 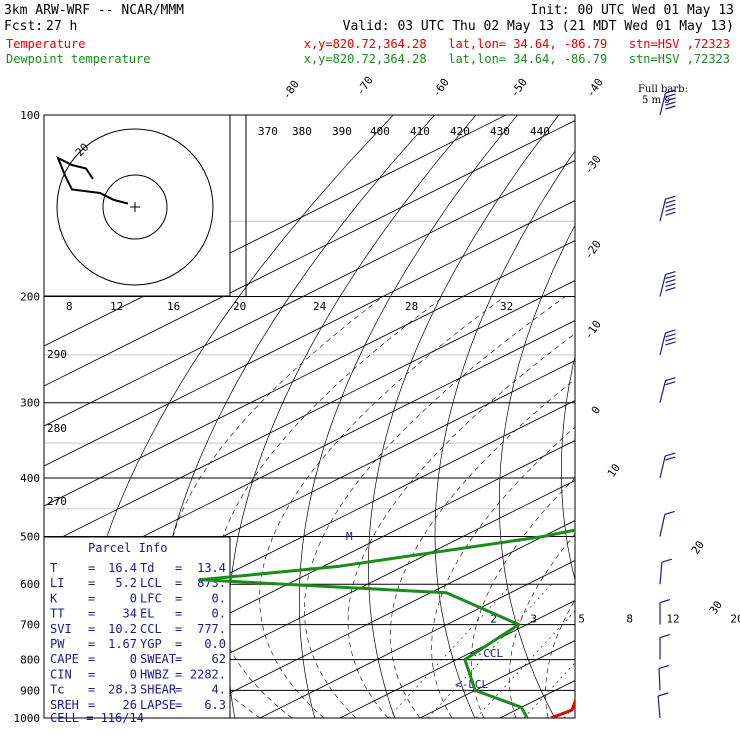 What do you see at coordinates (239, 306) in the screenshot?
I see `hodograph-speed-label: 20` at bounding box center [239, 306].